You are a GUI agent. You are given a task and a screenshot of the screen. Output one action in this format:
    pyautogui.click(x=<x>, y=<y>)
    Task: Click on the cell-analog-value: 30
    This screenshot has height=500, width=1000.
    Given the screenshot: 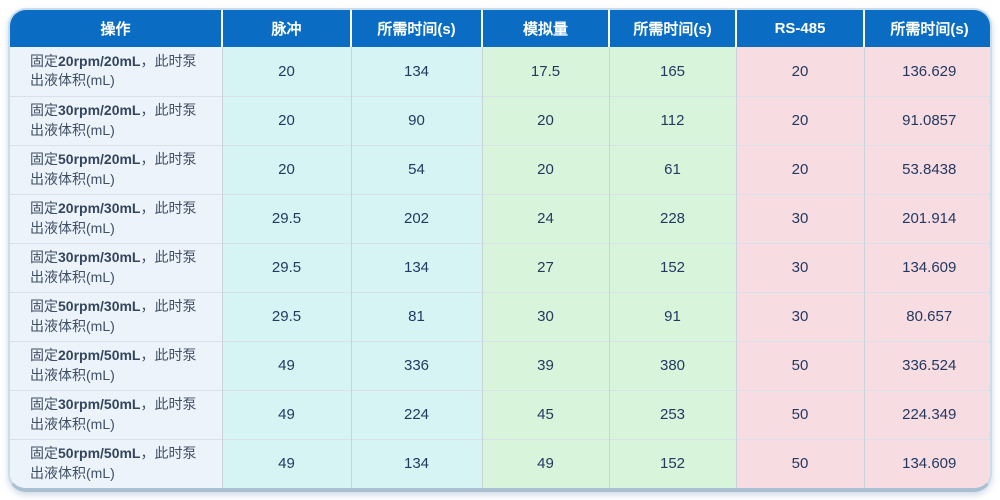 What is the action you would take?
    pyautogui.click(x=545, y=316)
    